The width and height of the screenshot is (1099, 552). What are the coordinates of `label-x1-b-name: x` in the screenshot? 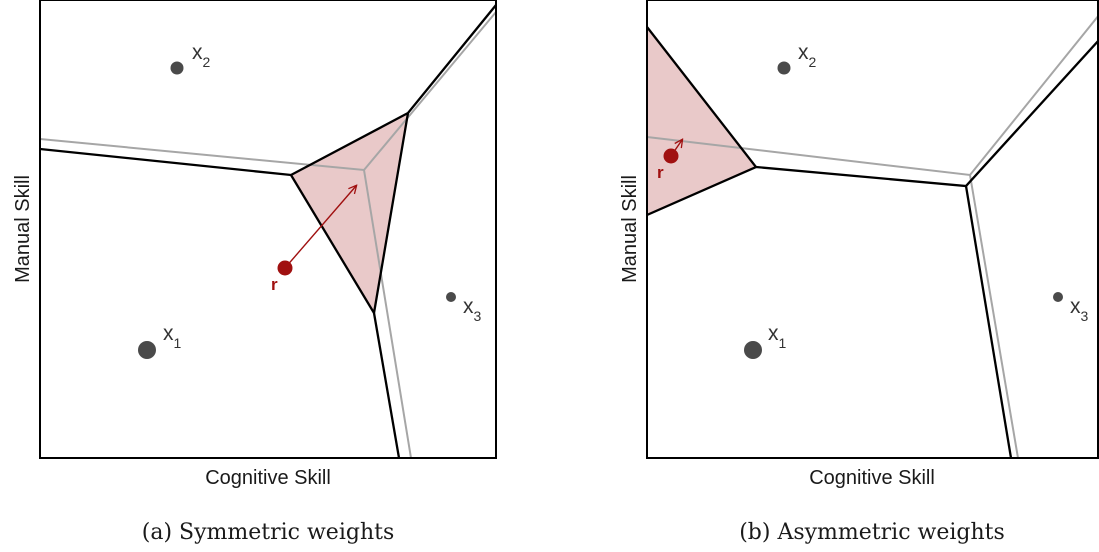 It's located at (773, 333).